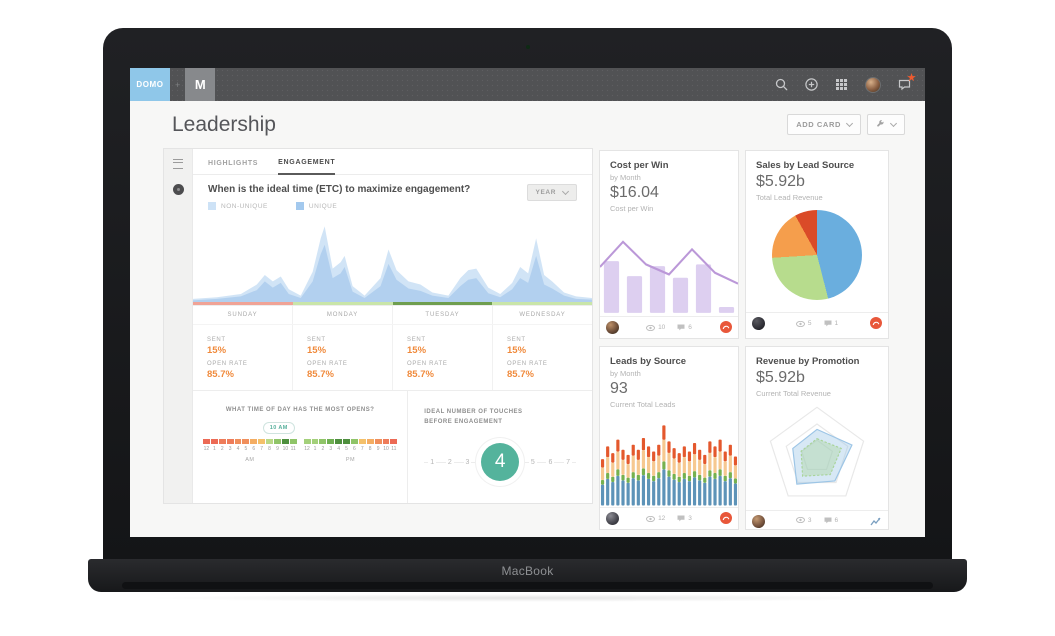  Describe the element at coordinates (639, 165) in the screenshot. I see `card-title: Cost per Win` at that location.